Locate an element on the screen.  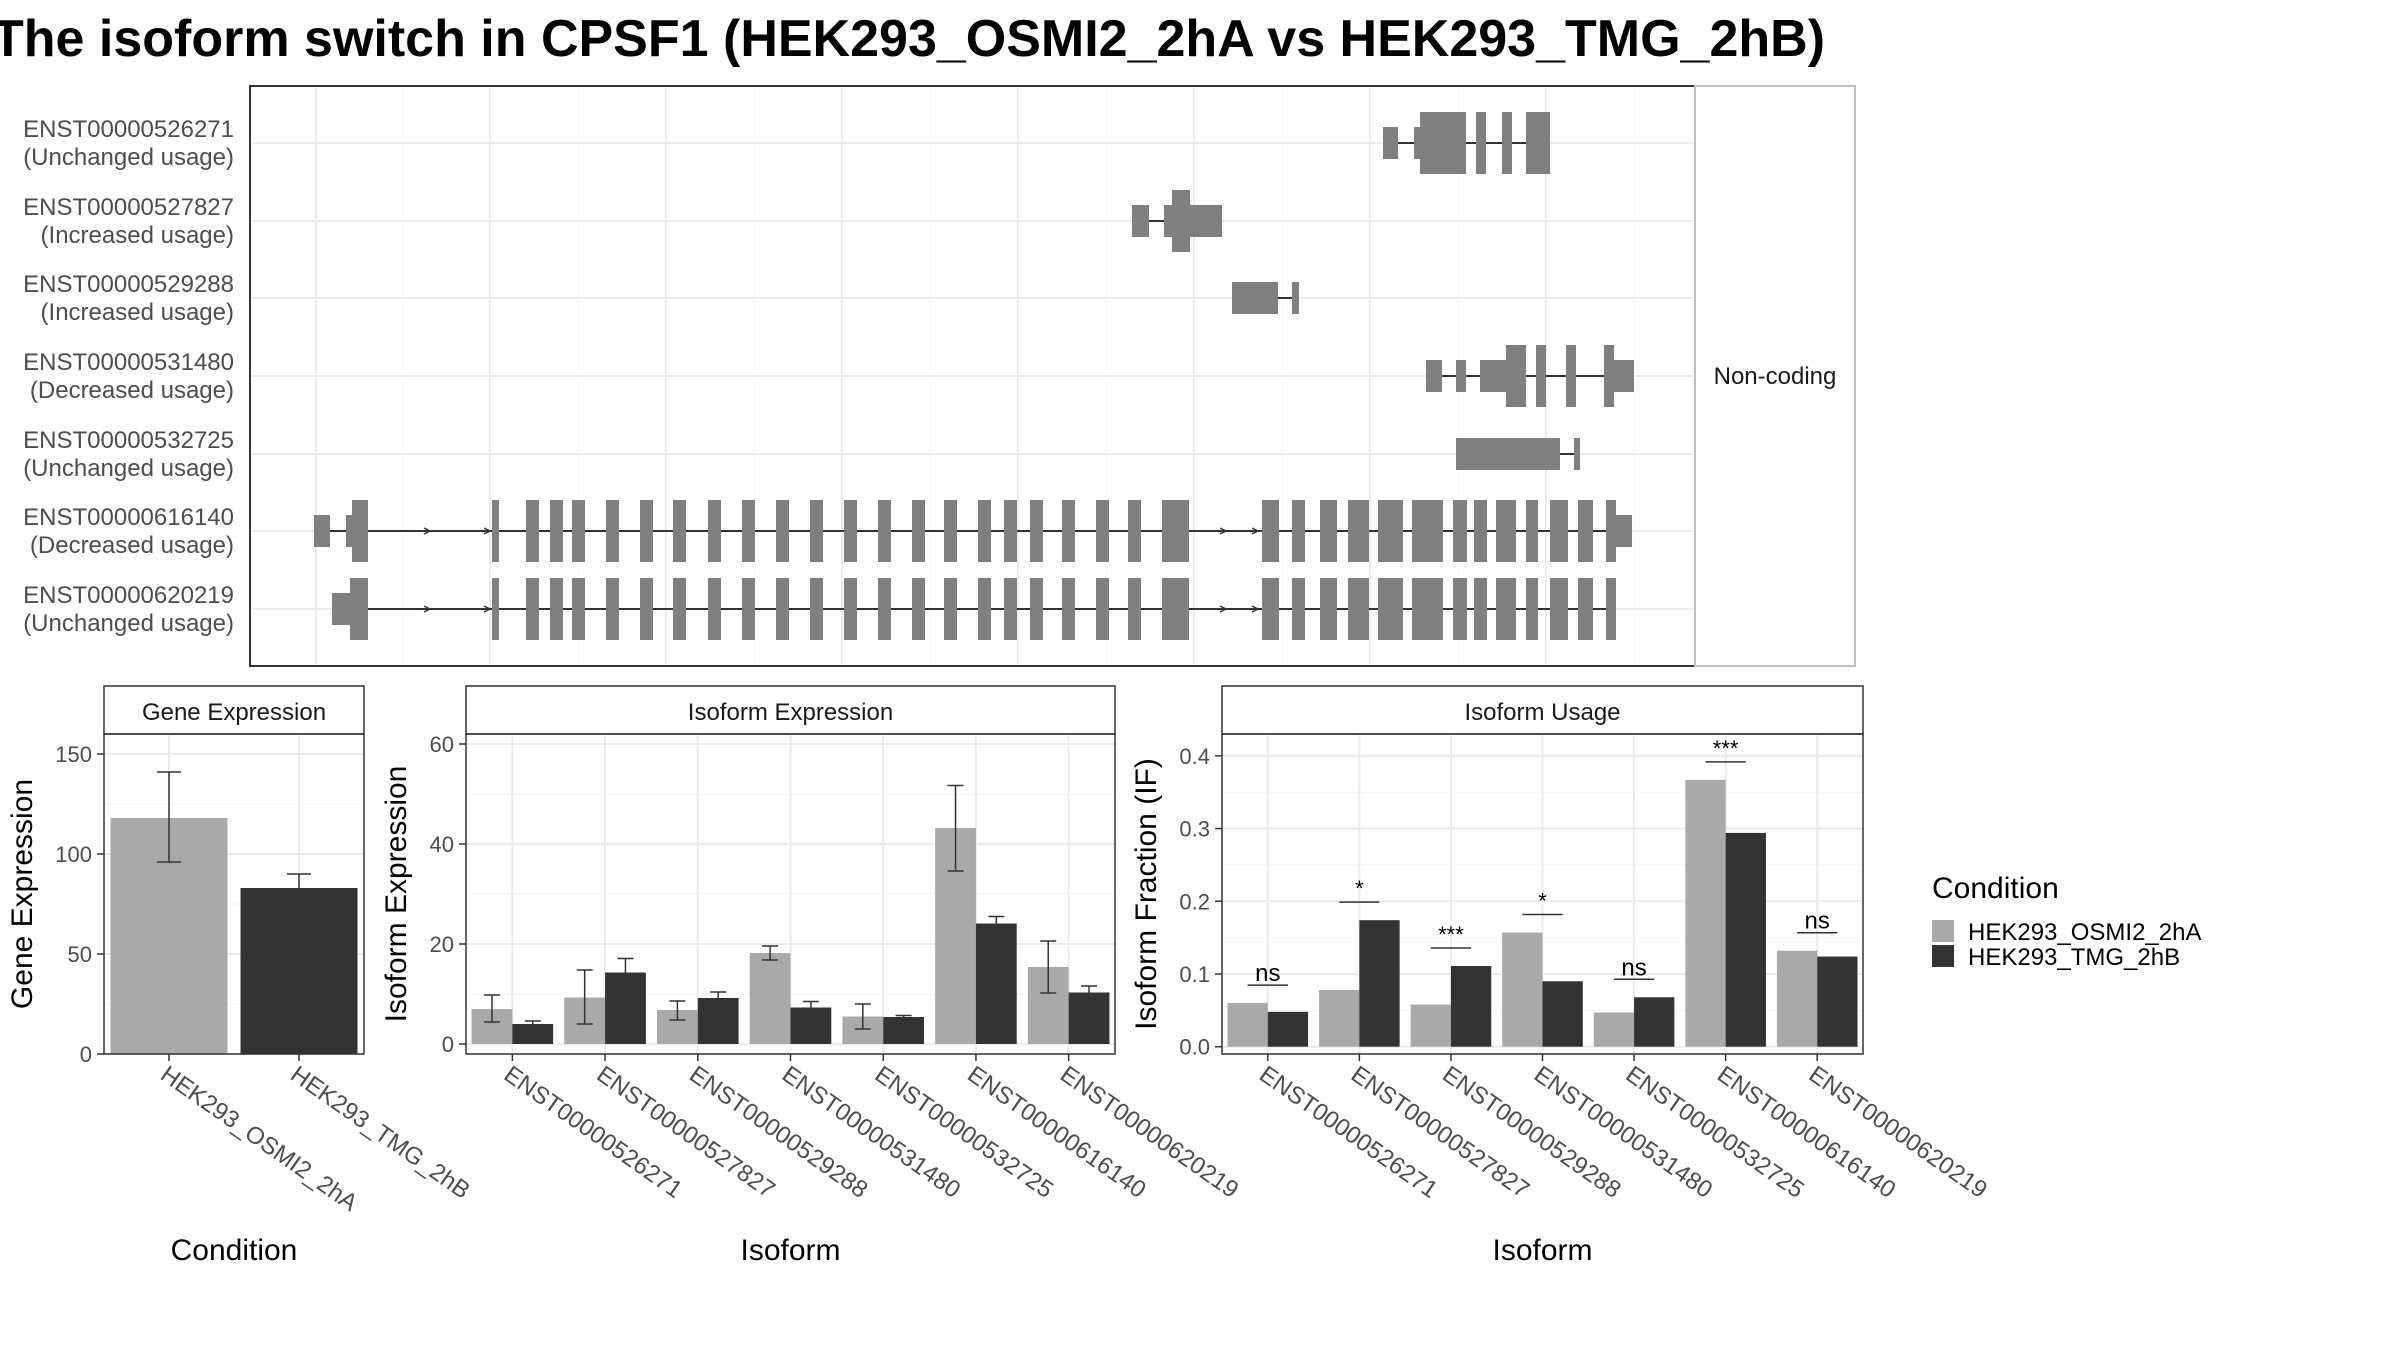
y-tick-label: 0.1 is located at coordinates (1194, 974).